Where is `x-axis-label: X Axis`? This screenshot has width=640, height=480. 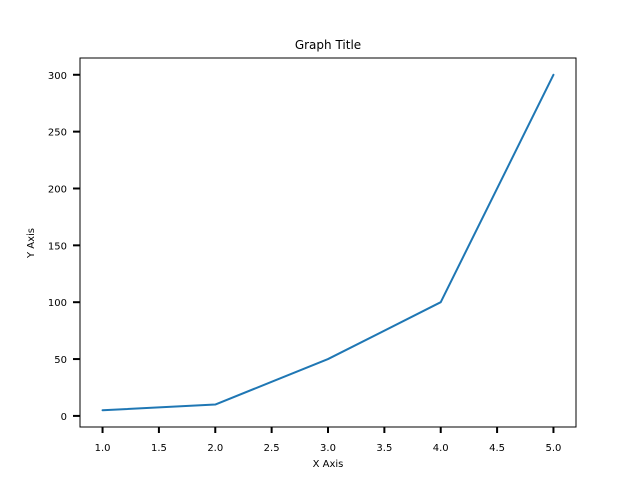
x-axis-label: X Axis is located at coordinates (328, 464).